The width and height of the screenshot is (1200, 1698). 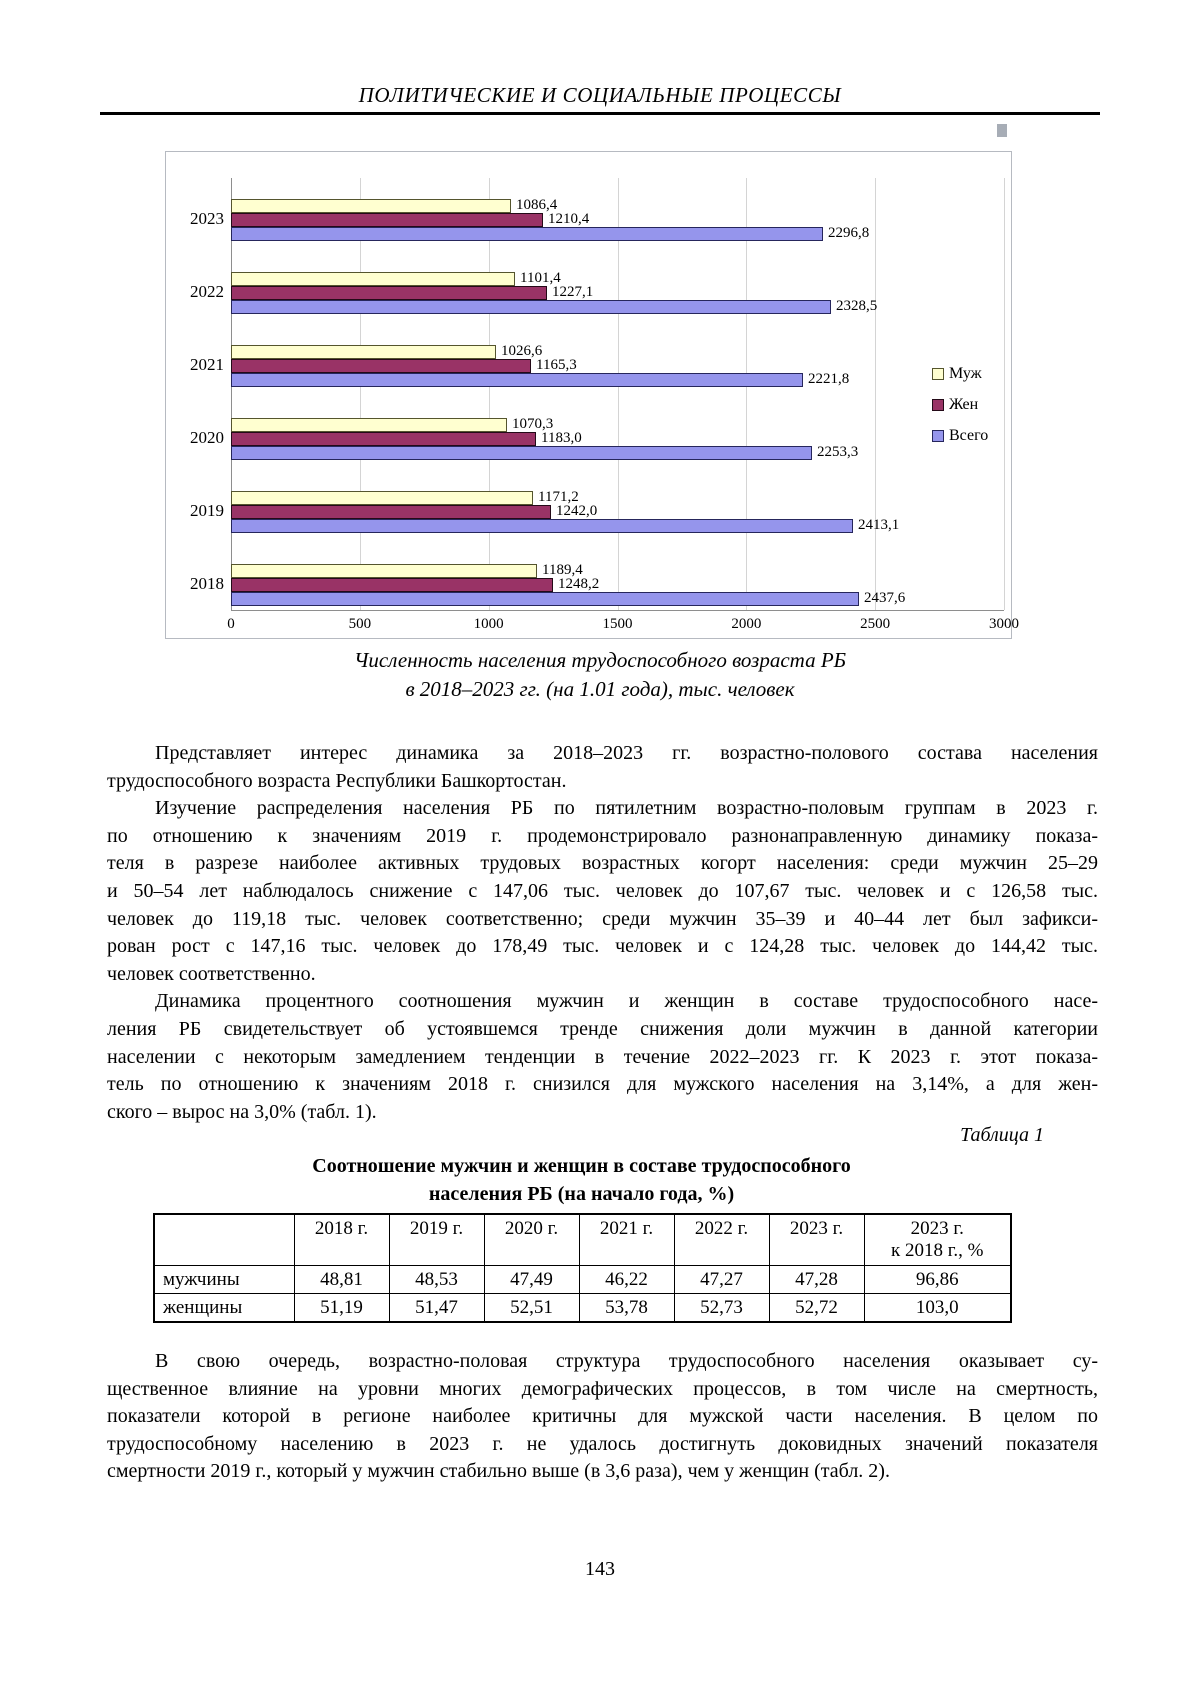 What do you see at coordinates (231, 624) in the screenshot?
I see `x-tick-0: 0` at bounding box center [231, 624].